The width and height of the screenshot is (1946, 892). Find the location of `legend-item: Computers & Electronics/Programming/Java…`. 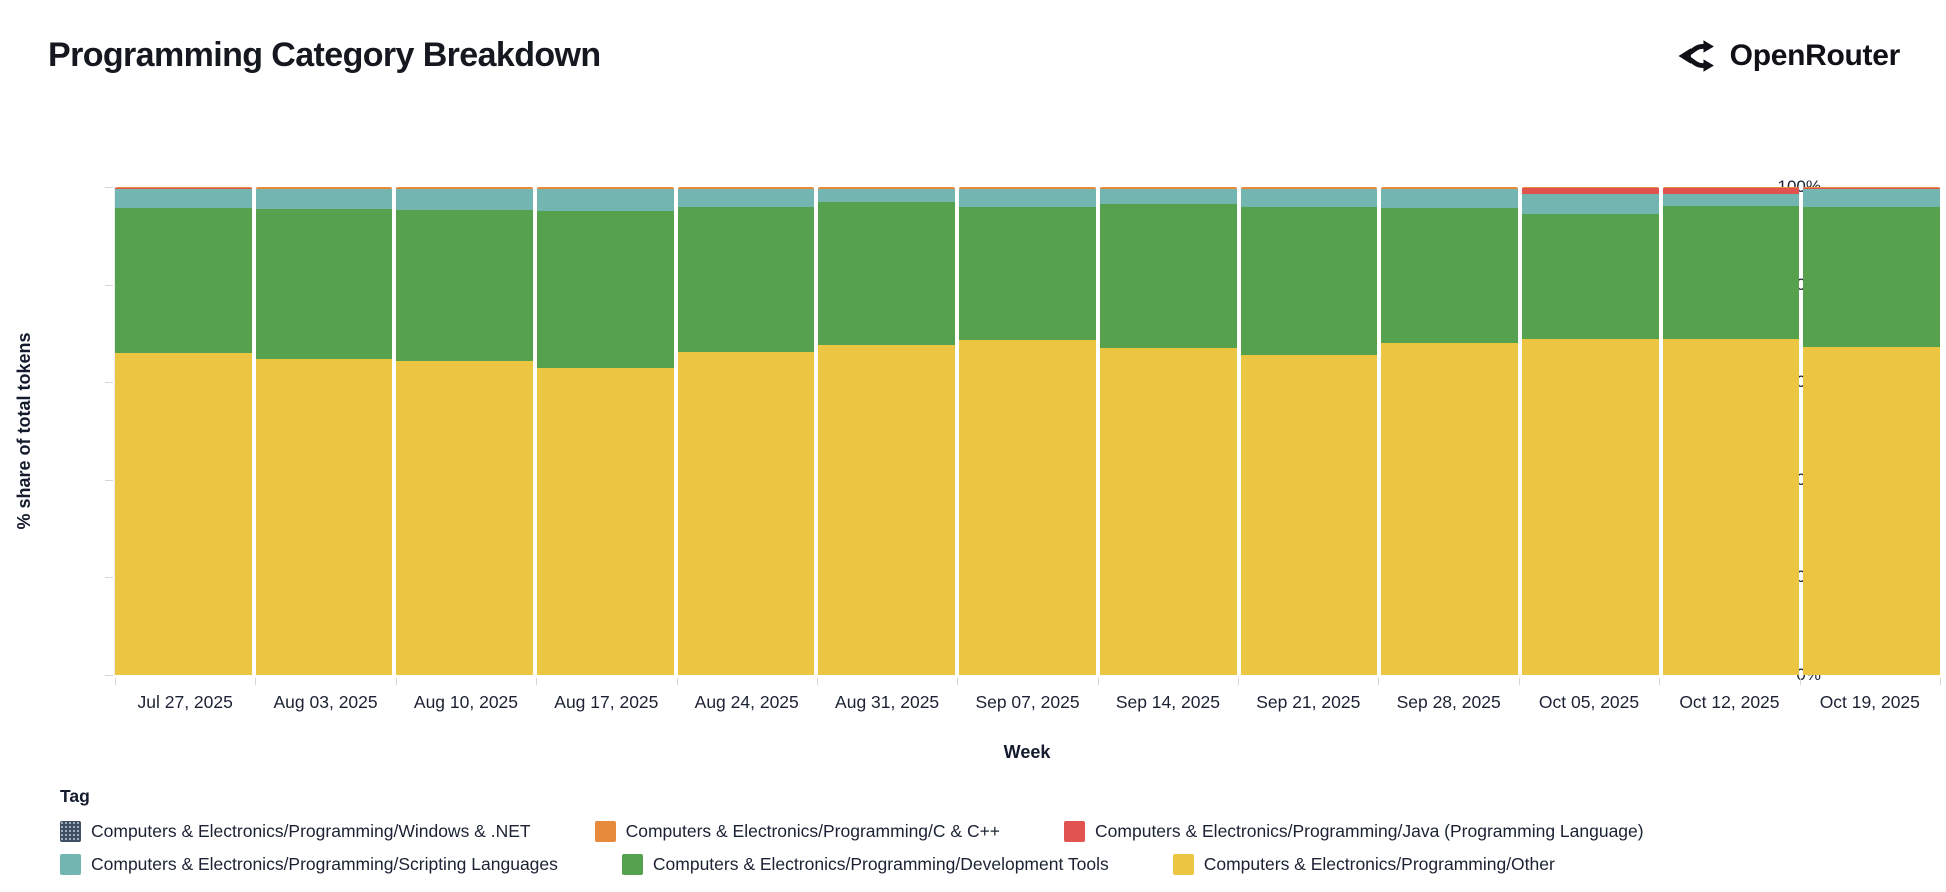

legend-item: Computers & Electronics/Programming/Java… is located at coordinates (1354, 831).